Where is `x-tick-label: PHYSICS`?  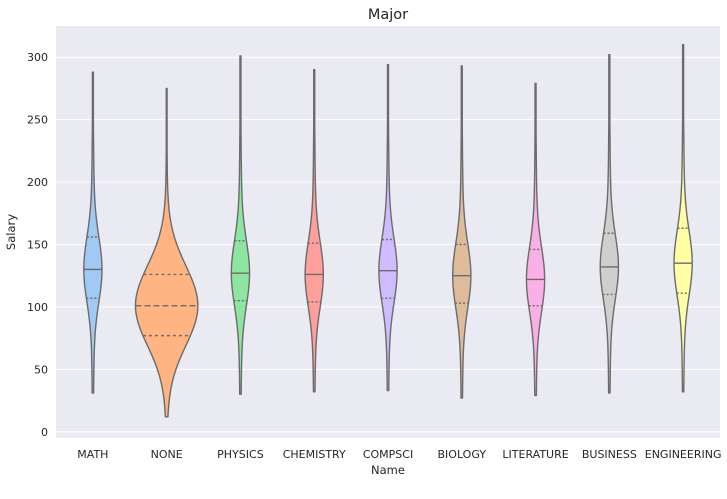 x-tick-label: PHYSICS is located at coordinates (240, 454).